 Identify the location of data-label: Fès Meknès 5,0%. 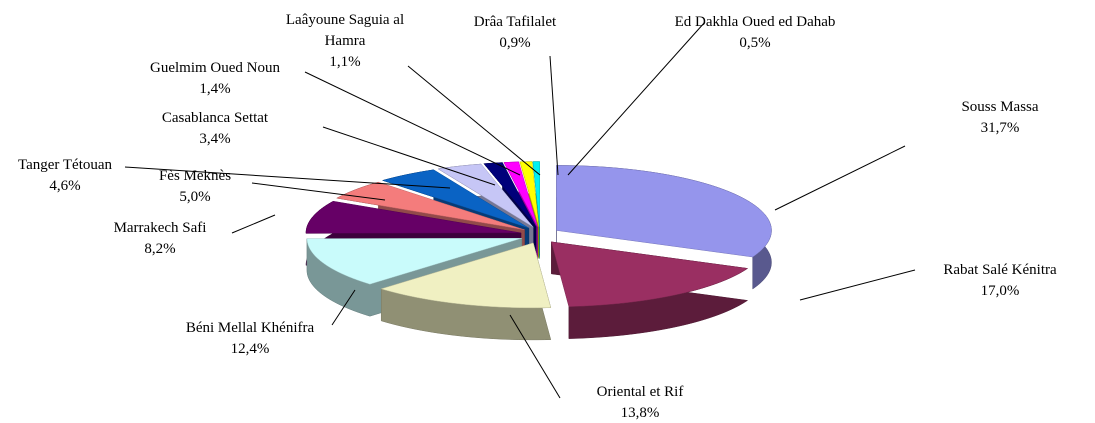
(195, 187).